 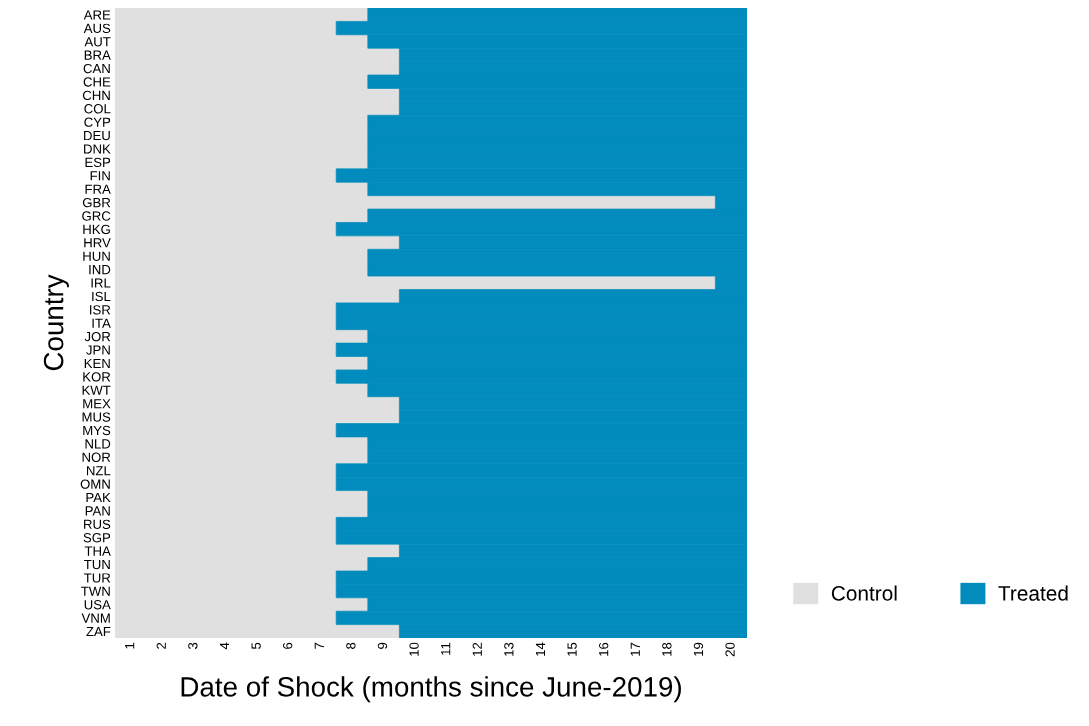 I want to click on y-tick-label: ZAF, so click(x=98, y=632).